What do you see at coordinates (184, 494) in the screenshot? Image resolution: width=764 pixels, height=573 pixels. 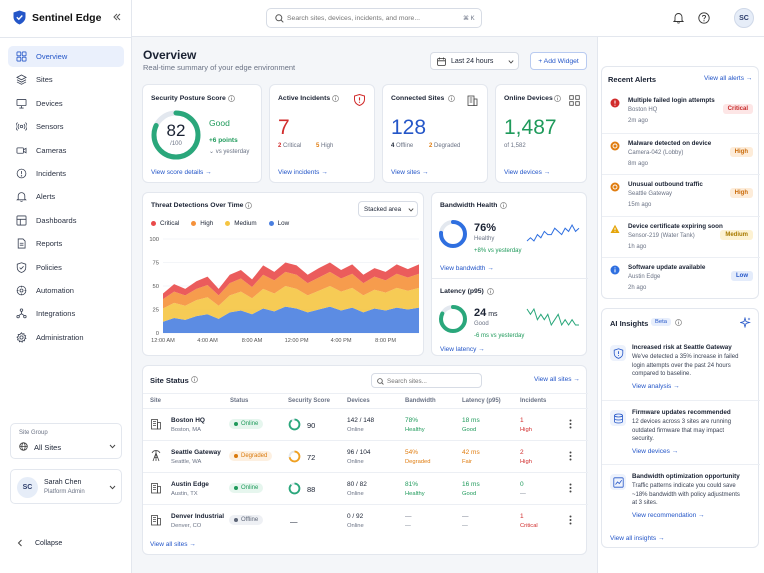 I see `site-location: Austin, TX` at bounding box center [184, 494].